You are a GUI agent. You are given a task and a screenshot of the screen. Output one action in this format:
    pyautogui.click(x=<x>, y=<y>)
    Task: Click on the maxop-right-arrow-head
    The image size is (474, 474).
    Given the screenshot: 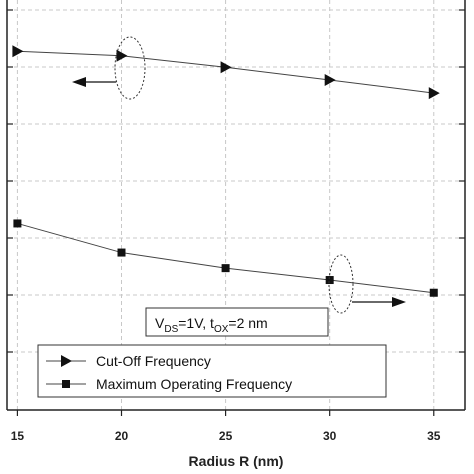 What is the action you would take?
    pyautogui.click(x=399, y=302)
    